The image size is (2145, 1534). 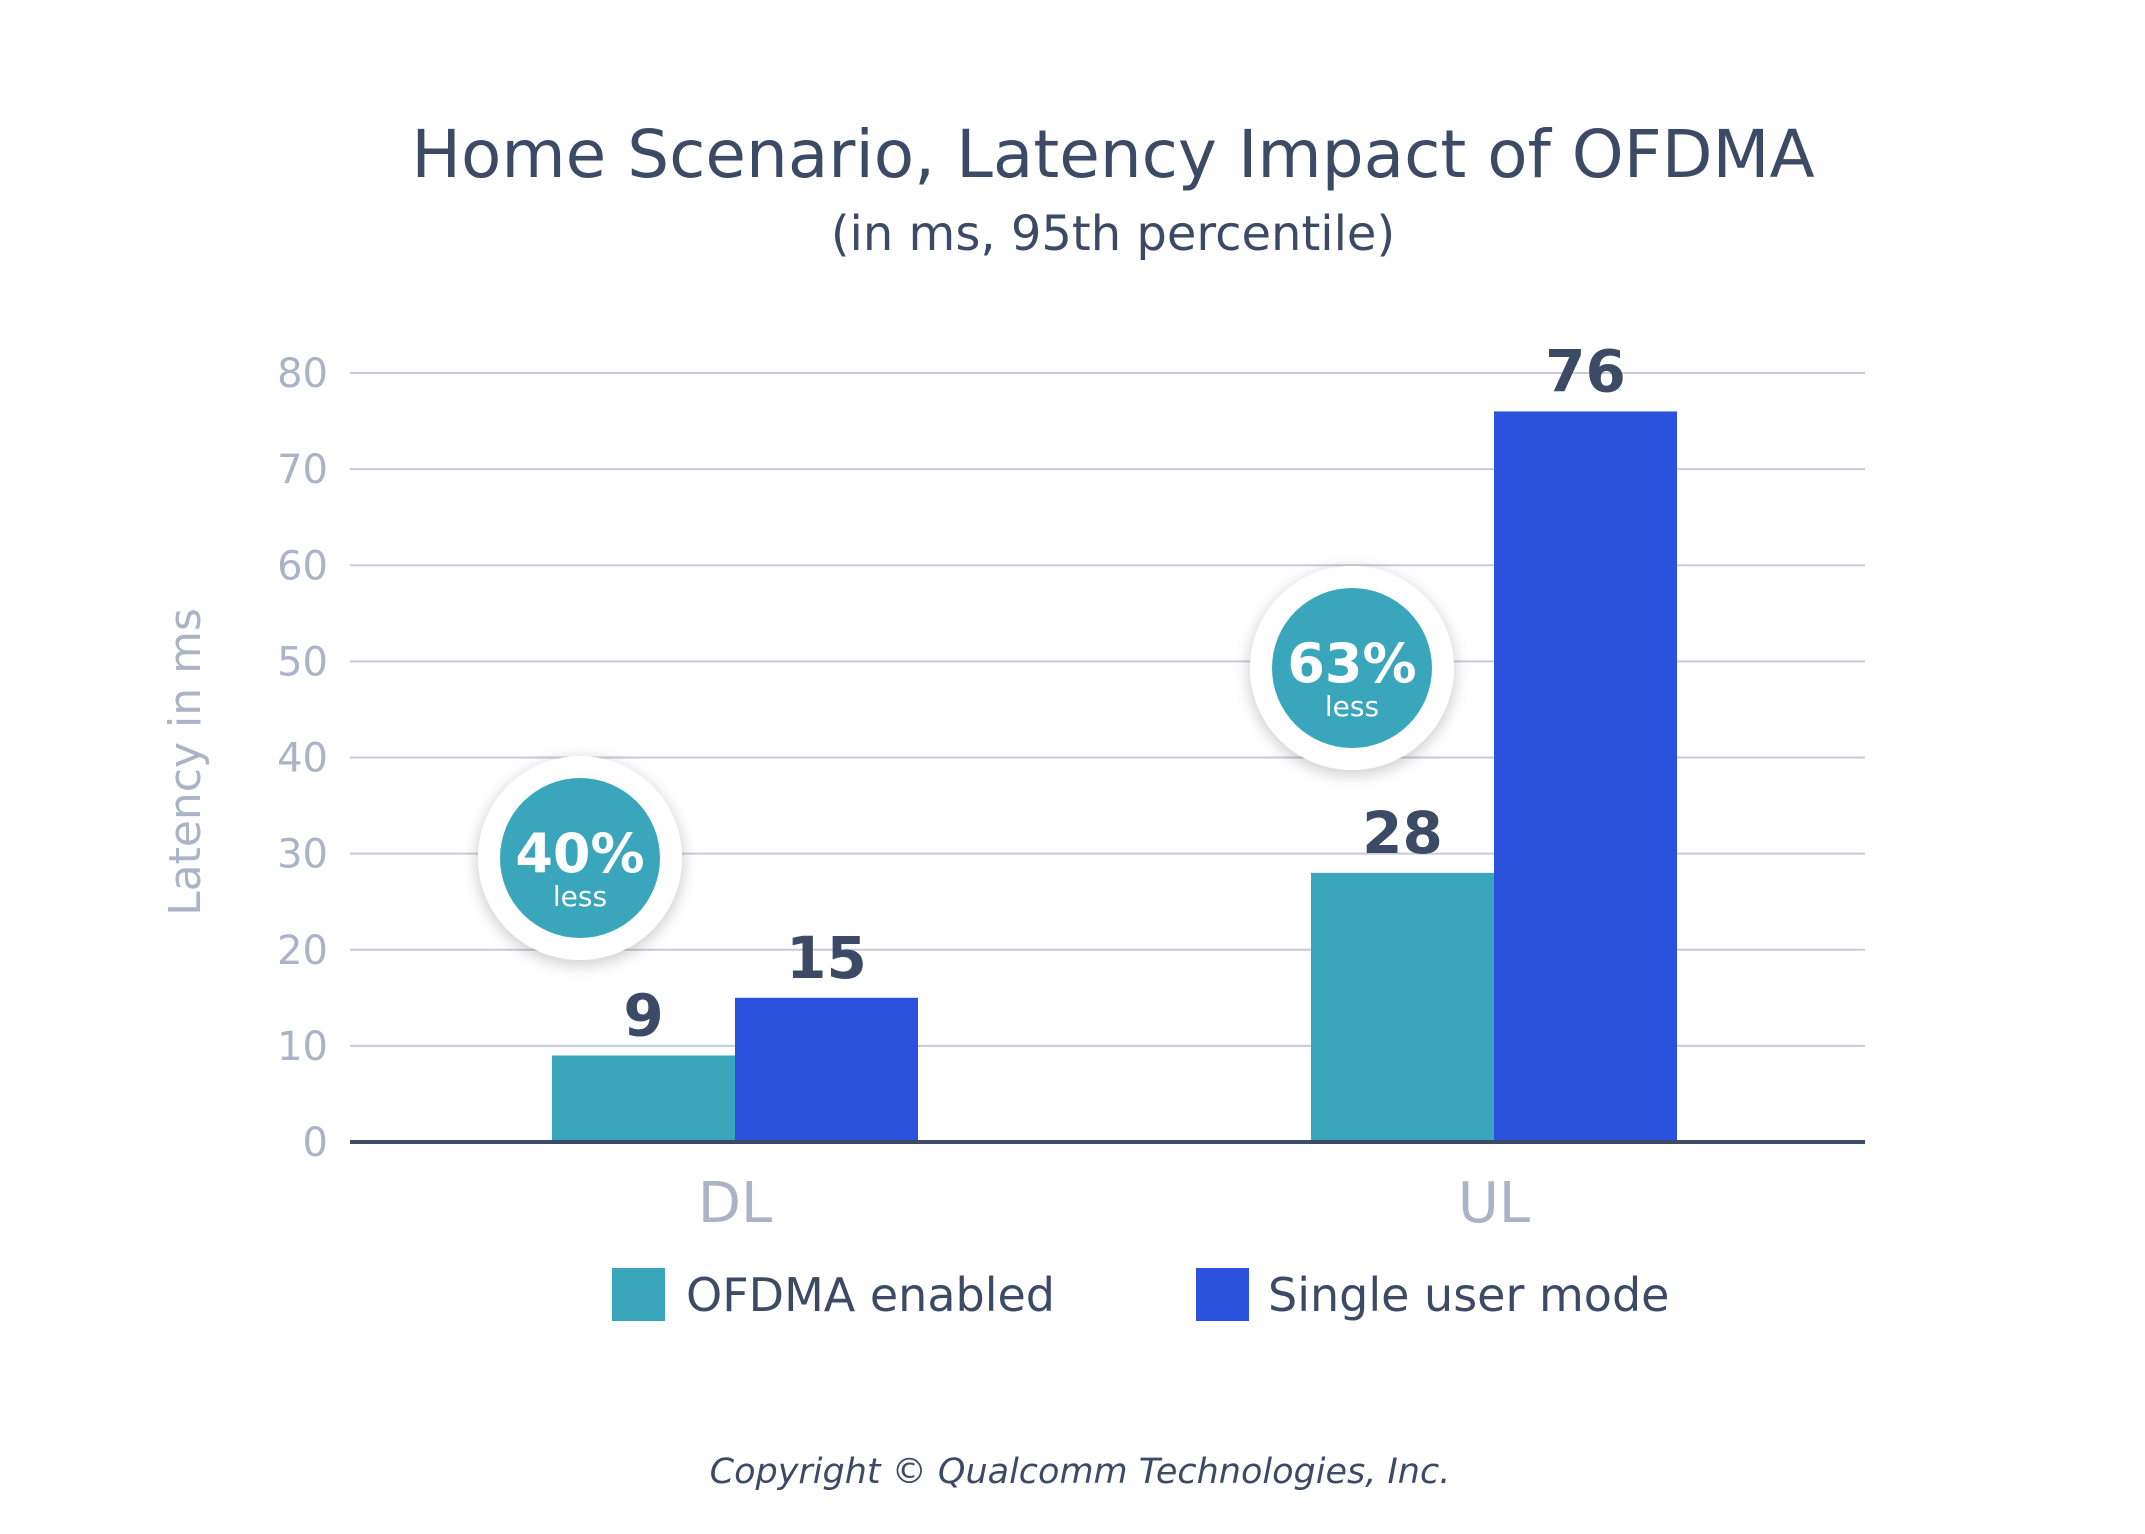 I want to click on badge-percent: 40%, so click(x=579, y=853).